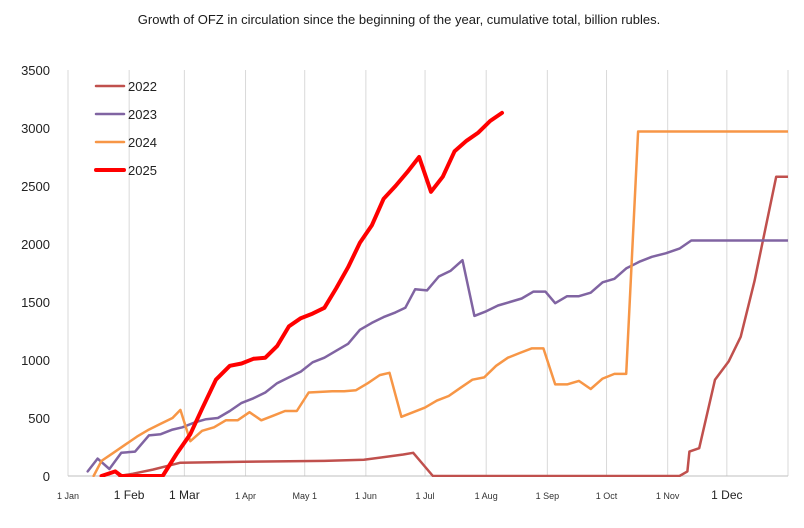 The height and width of the screenshot is (528, 804). Describe the element at coordinates (46, 476) in the screenshot. I see `y-tick-label: 0` at that location.